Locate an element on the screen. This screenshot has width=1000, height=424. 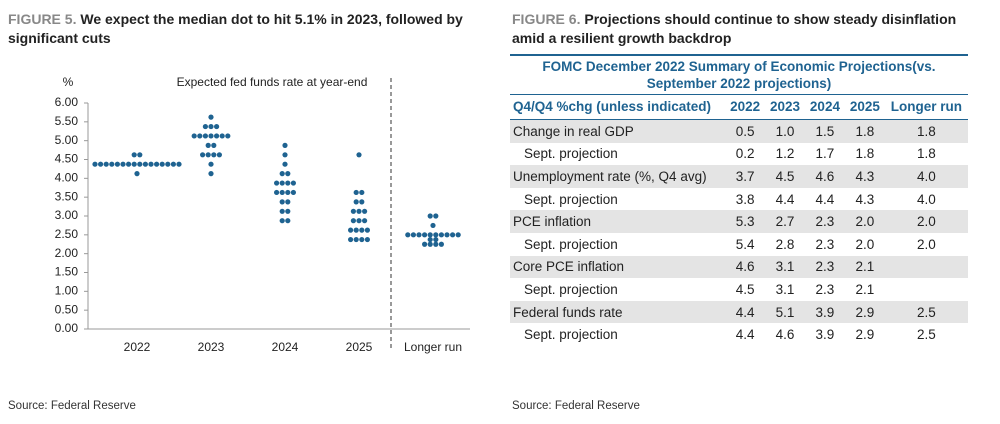
table-cell: 2.5 is located at coordinates (926, 335).